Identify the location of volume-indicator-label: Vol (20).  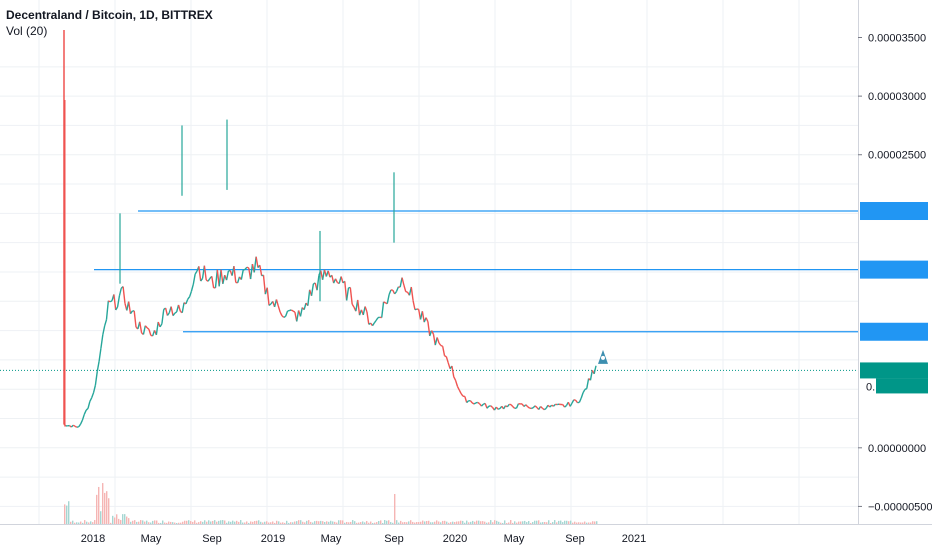
(27, 31).